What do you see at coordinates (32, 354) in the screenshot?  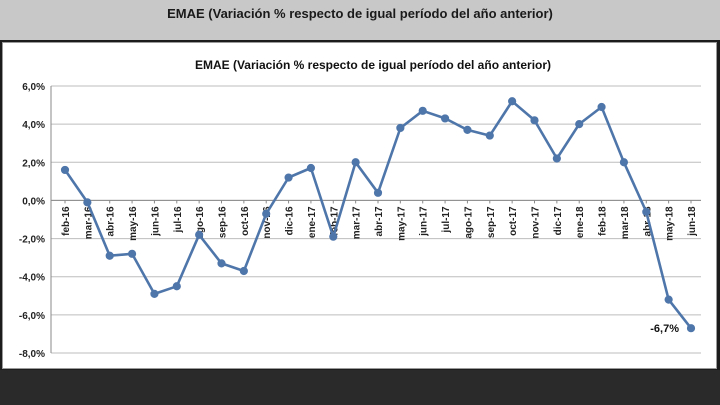 I see `y-tick-label: -8,0%` at bounding box center [32, 354].